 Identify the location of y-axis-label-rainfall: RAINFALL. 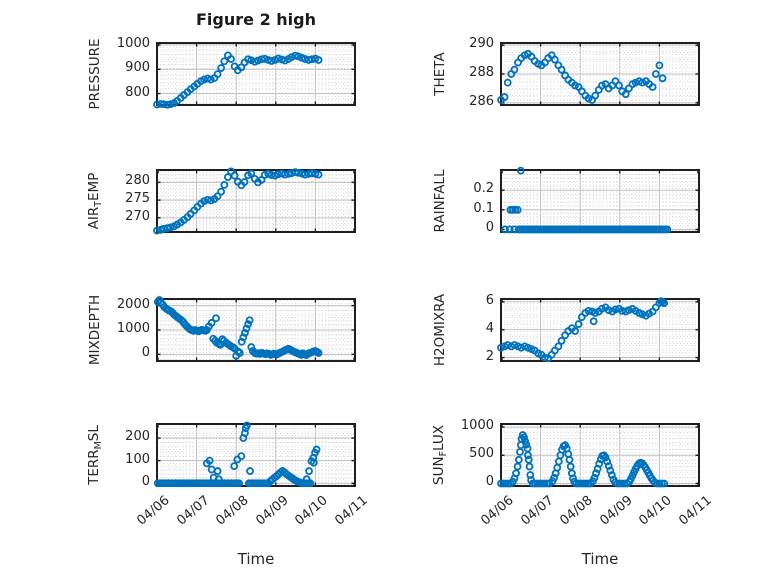
(440, 201).